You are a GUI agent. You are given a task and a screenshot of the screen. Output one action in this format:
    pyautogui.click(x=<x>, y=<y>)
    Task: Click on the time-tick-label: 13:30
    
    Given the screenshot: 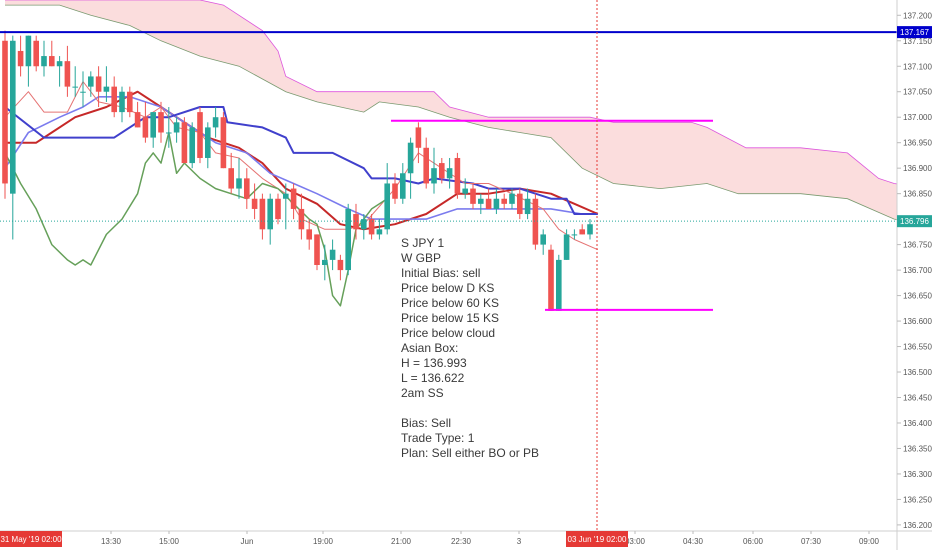 What is the action you would take?
    pyautogui.click(x=111, y=541)
    